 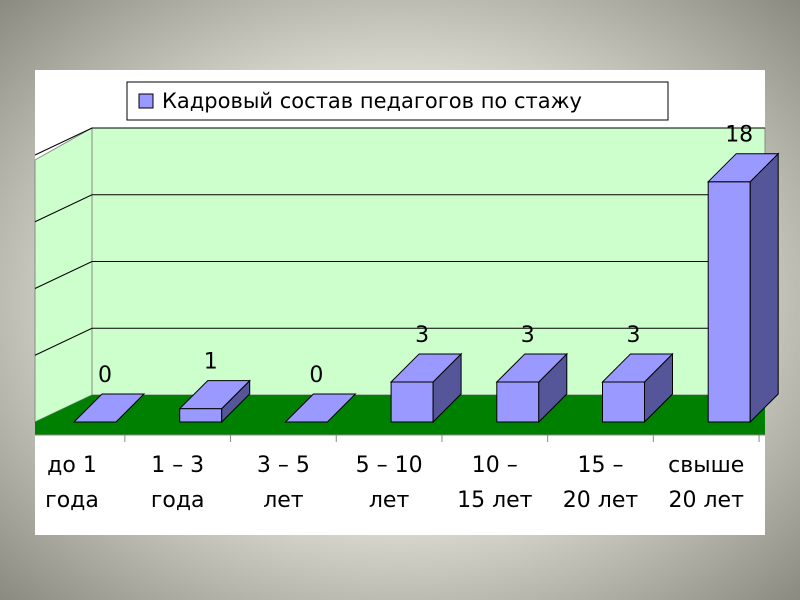 What do you see at coordinates (177, 465) in the screenshot?
I see `x-tick-label: 1 – 3` at bounding box center [177, 465].